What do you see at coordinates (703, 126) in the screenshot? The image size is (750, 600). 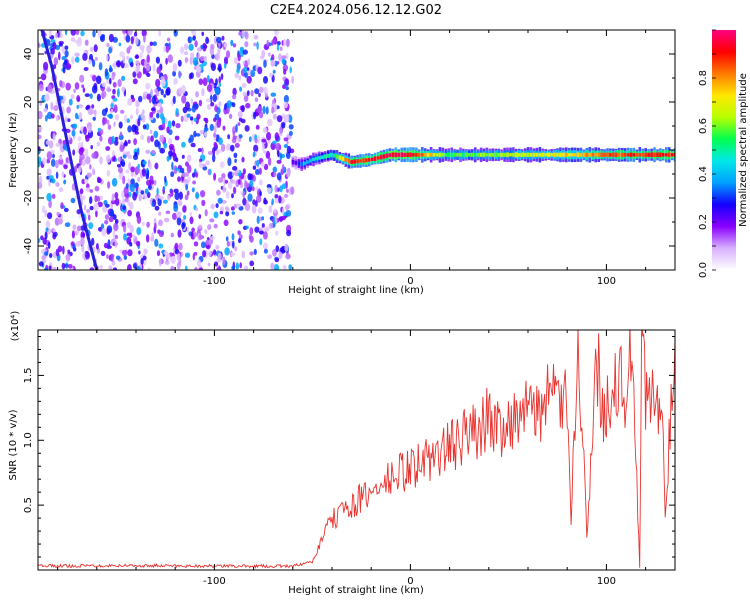 I see `colorbar-tick-label: 0.6` at bounding box center [703, 126].